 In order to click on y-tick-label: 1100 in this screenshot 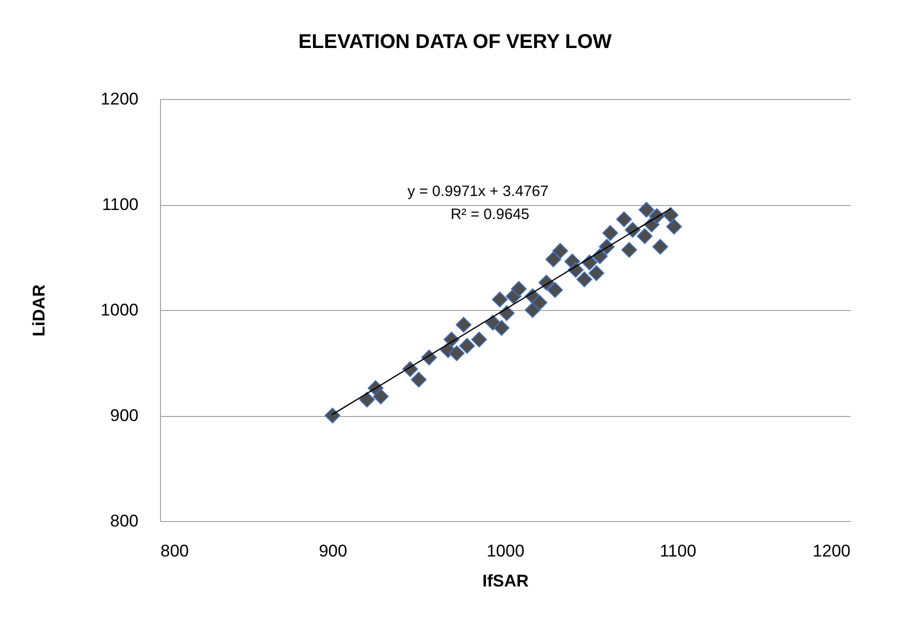, I will do `click(120, 204)`.